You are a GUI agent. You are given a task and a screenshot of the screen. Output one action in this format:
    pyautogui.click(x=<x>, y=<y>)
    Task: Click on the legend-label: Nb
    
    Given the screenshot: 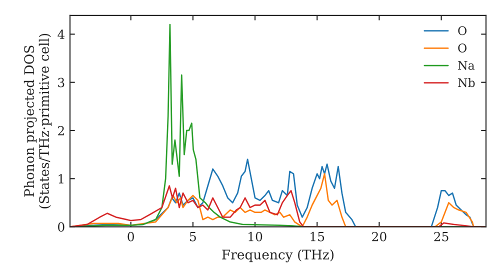 What is the action you would take?
    pyautogui.click(x=466, y=83)
    